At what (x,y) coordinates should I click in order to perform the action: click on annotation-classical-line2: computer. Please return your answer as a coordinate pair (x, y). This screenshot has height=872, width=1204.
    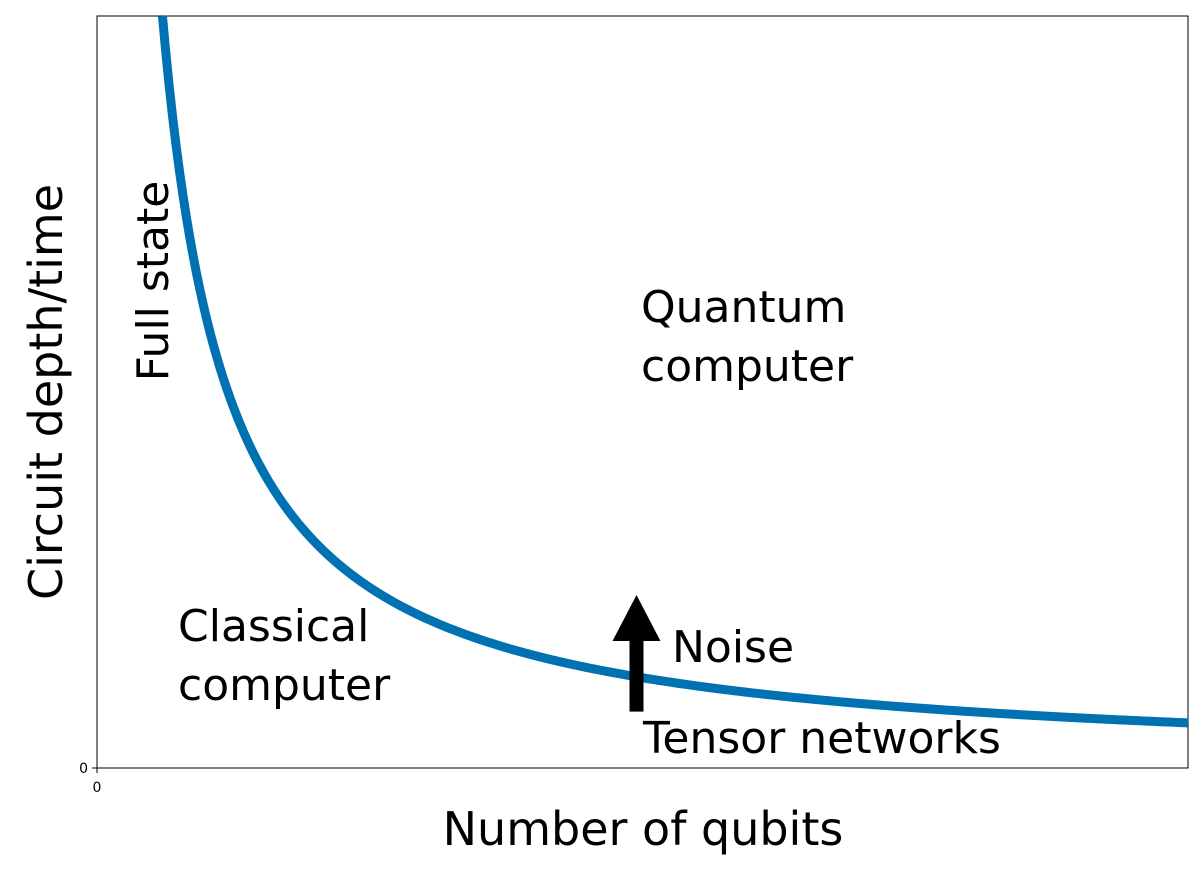
    Looking at the image, I should click on (284, 685).